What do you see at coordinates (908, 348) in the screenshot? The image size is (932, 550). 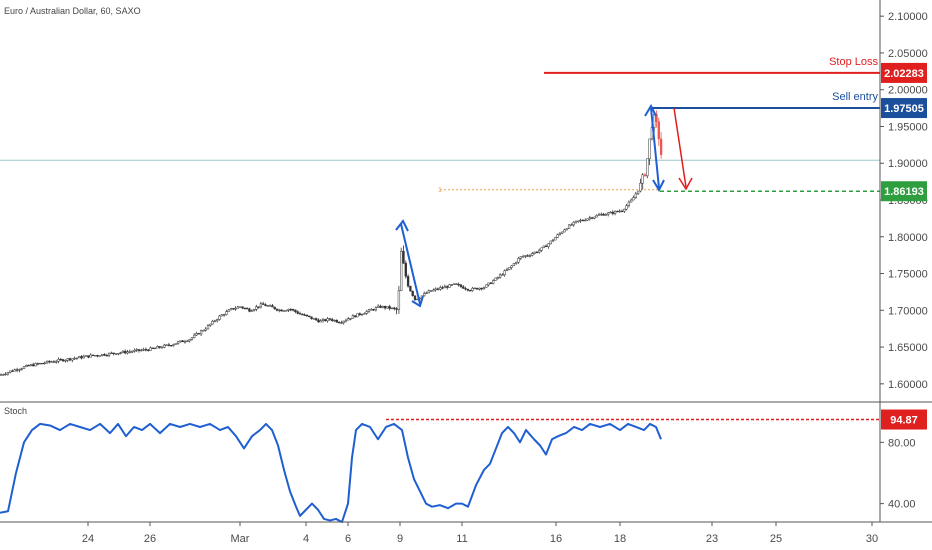 I see `price-tick-label: 1.65000` at bounding box center [908, 348].